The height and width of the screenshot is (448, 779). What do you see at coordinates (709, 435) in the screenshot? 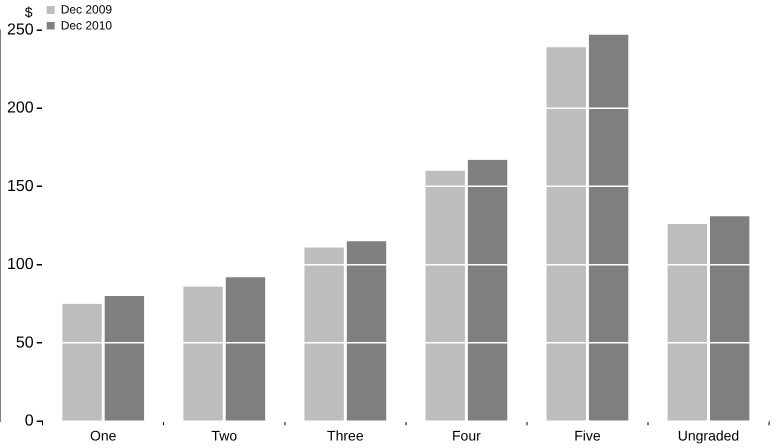
I see `x-tick-label: Ungraded` at bounding box center [709, 435].